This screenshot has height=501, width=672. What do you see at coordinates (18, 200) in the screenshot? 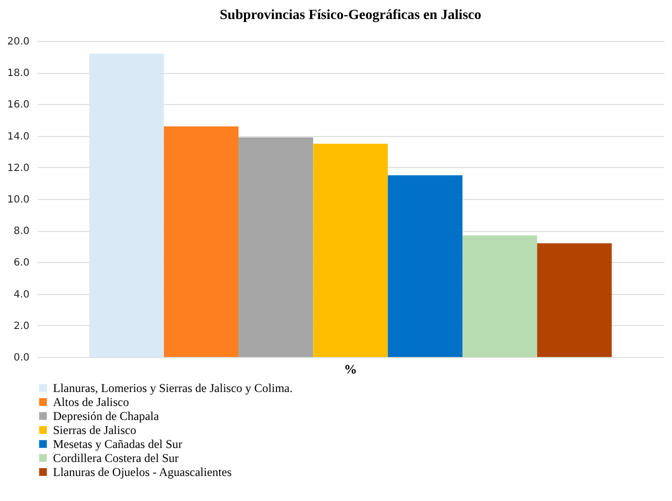
I see `y-tick-label: 10.0` at bounding box center [18, 200].